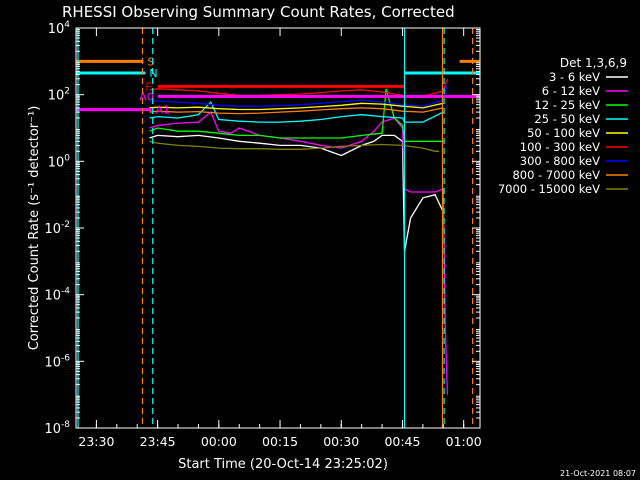  Describe the element at coordinates (57, 428) in the screenshot. I see `y-tick-label-6: 10⁻⁸` at that location.